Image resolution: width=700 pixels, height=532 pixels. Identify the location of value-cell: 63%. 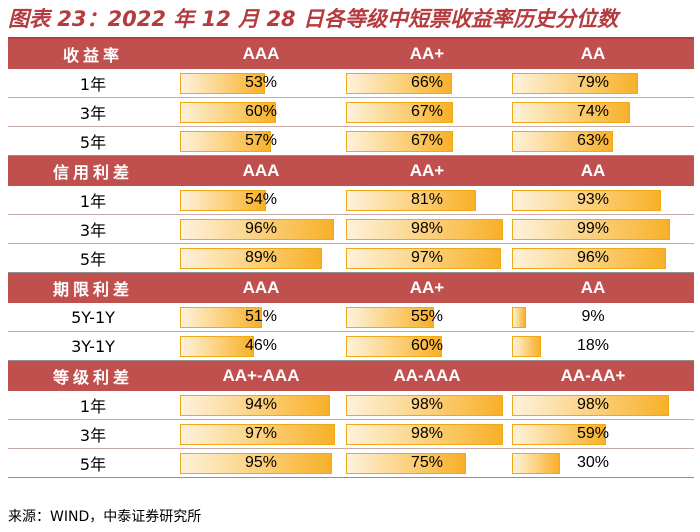
(593, 141).